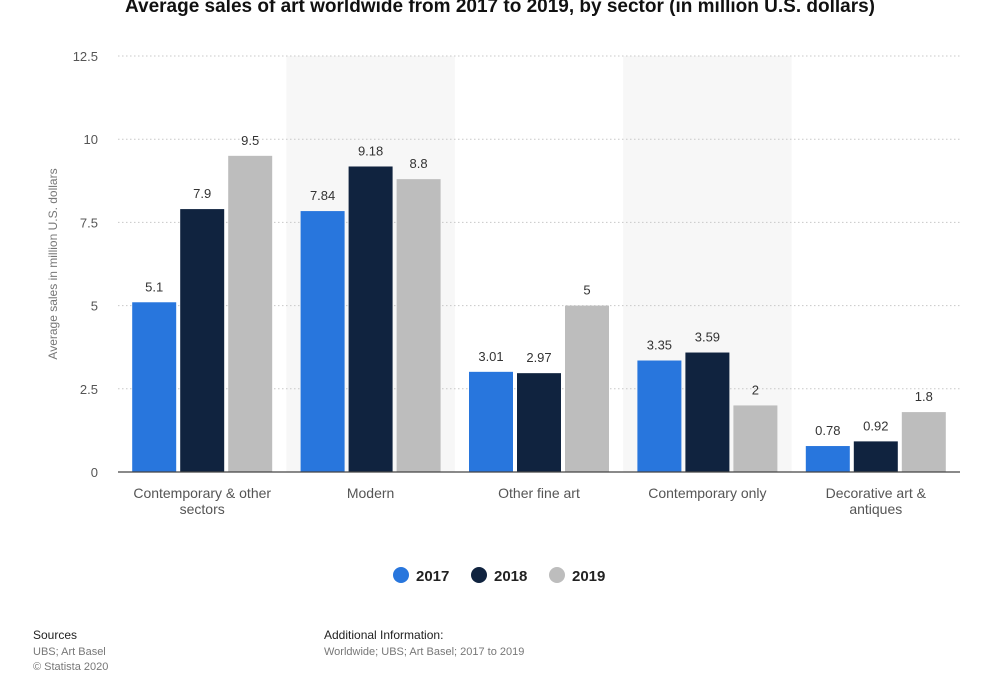 This screenshot has width=1000, height=683. I want to click on data-label: 3.35, so click(659, 345).